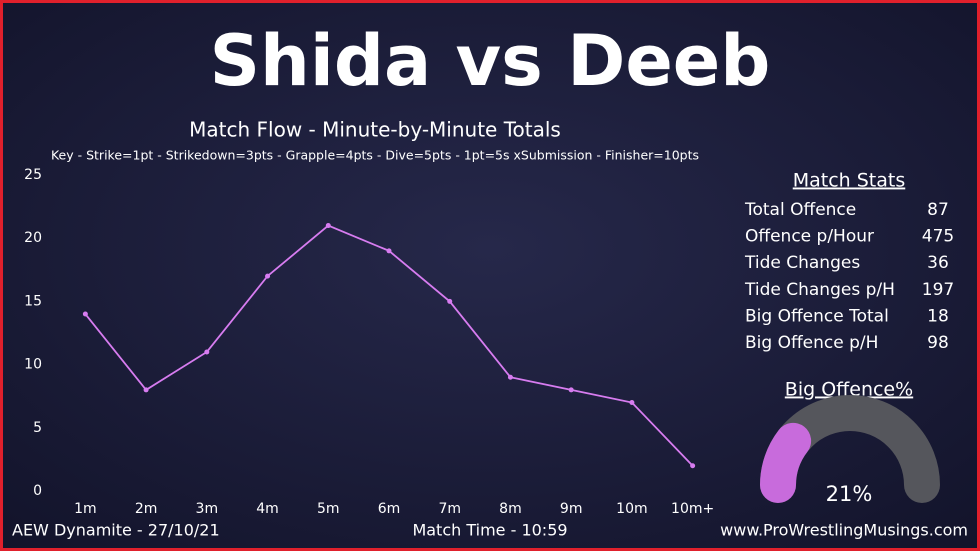 This screenshot has height=551, width=980. I want to click on x-tick-label: 10m, so click(631, 509).